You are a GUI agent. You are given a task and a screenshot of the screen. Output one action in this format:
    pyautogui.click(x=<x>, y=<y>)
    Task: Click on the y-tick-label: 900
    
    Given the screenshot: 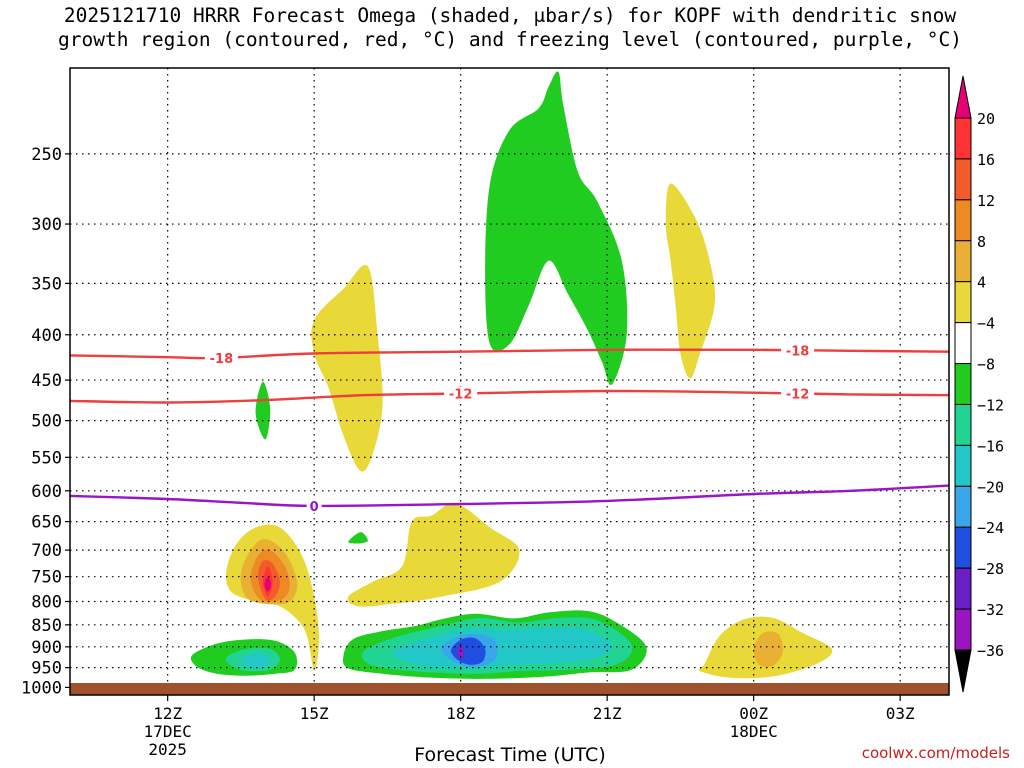 What is the action you would take?
    pyautogui.click(x=46, y=648)
    